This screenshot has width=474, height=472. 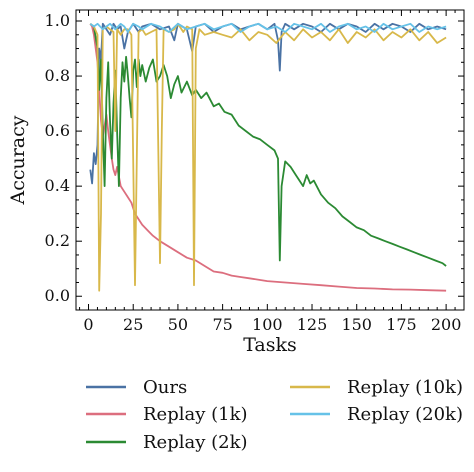 I want to click on y-axis-label: Accuracy, so click(x=18, y=160).